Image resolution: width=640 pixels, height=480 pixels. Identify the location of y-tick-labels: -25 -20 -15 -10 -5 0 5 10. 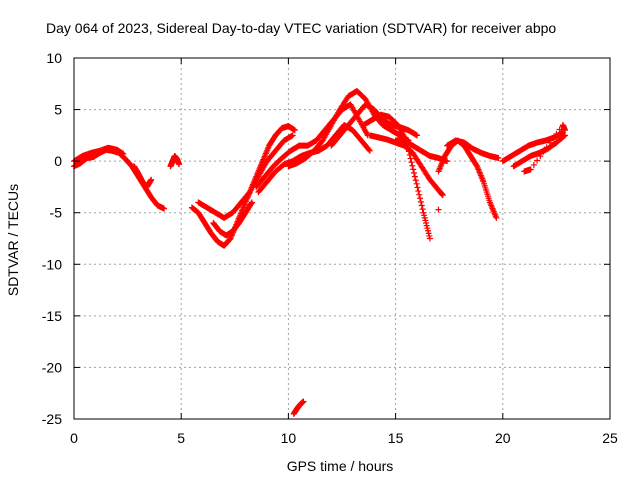
(52, 238).